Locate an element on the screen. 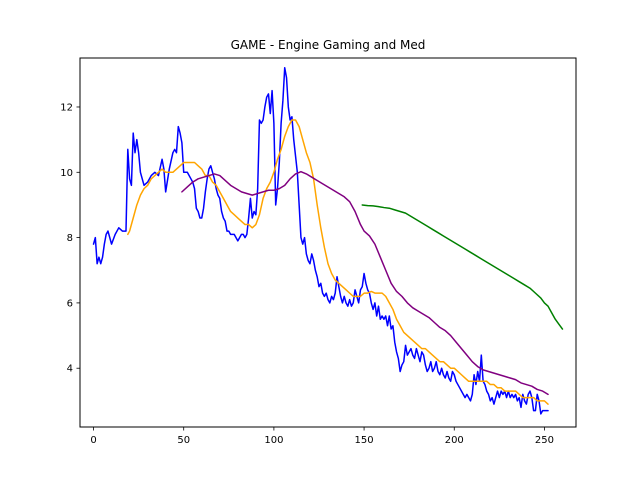 Image resolution: width=640 pixels, height=480 pixels. x-axis: 0 50 100 150 200 250 is located at coordinates (322, 436).